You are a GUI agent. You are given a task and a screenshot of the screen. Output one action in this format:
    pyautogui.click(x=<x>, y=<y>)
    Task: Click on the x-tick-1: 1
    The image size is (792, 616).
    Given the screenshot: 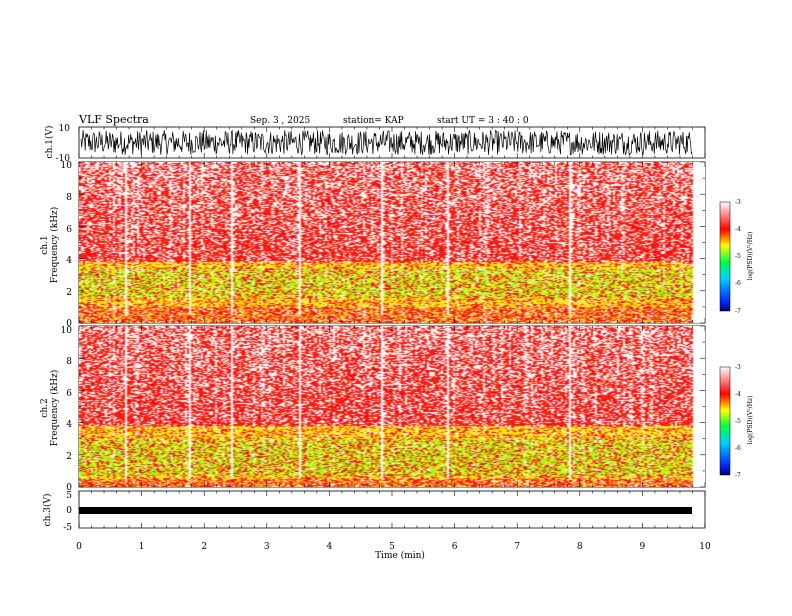 What is the action you would take?
    pyautogui.click(x=142, y=547)
    